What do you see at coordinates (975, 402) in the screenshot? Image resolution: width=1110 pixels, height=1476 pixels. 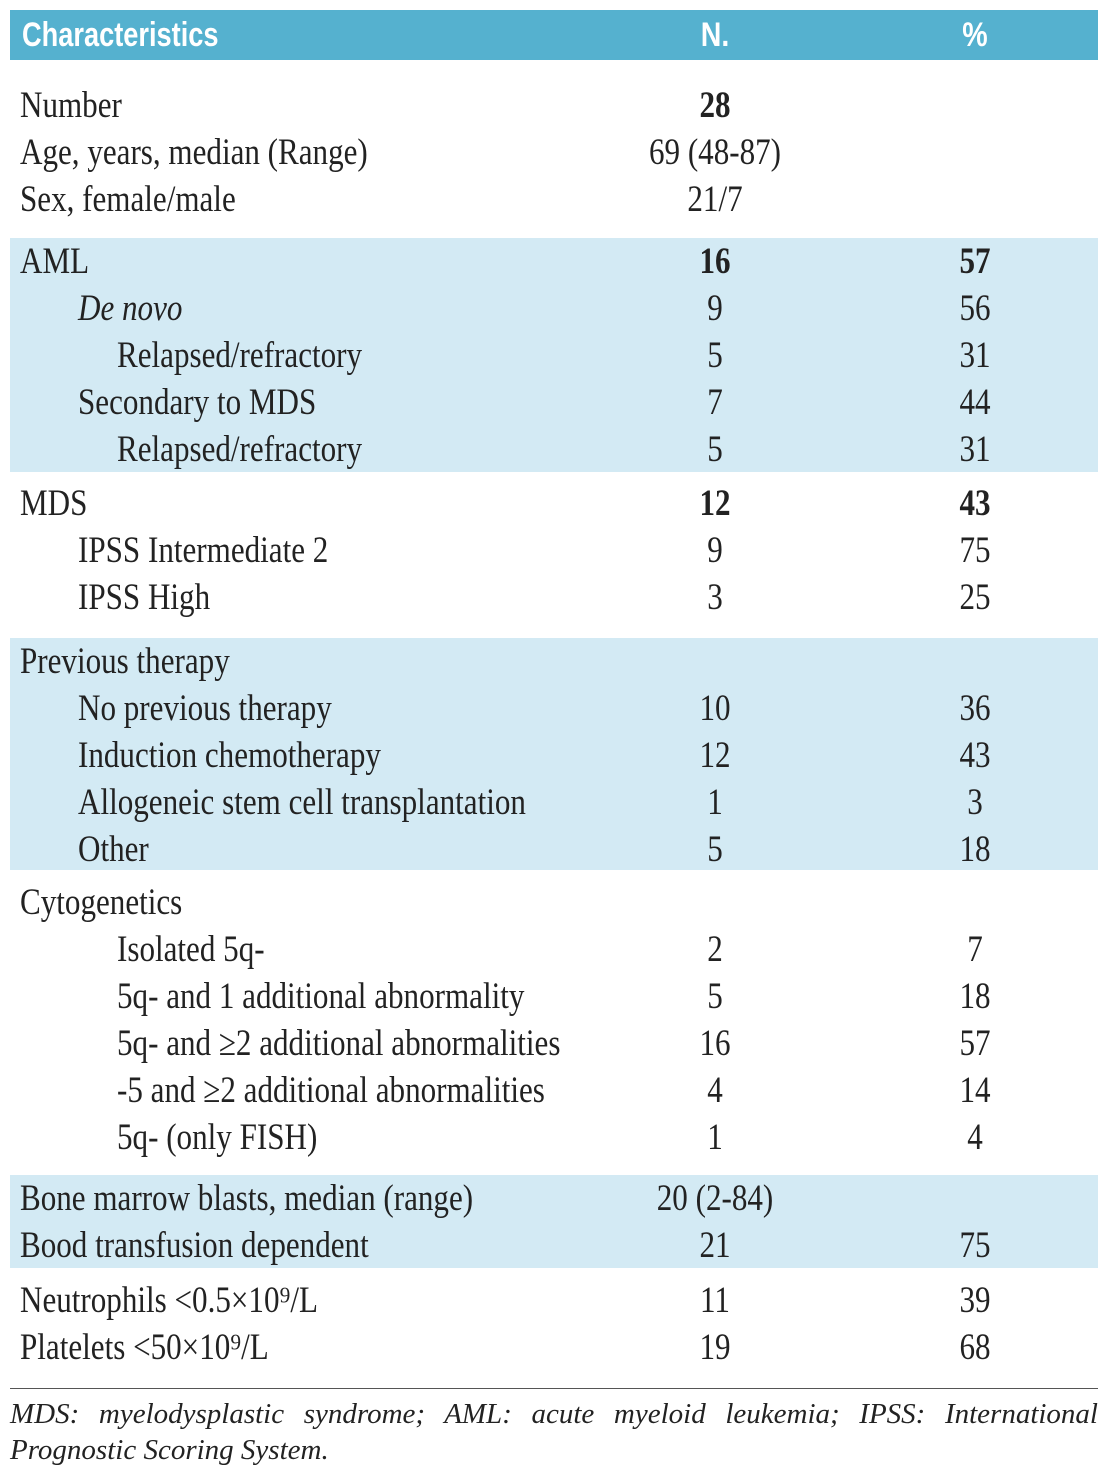 I see `cell: 44` at bounding box center [975, 402].